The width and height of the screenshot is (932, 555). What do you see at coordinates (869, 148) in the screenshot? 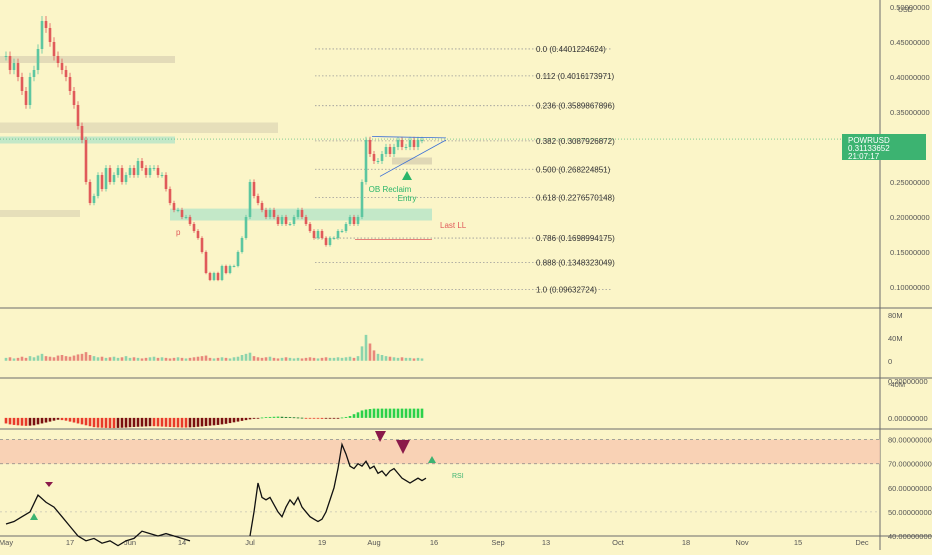
I see `price-tag-value: 0.31133652` at bounding box center [869, 148].